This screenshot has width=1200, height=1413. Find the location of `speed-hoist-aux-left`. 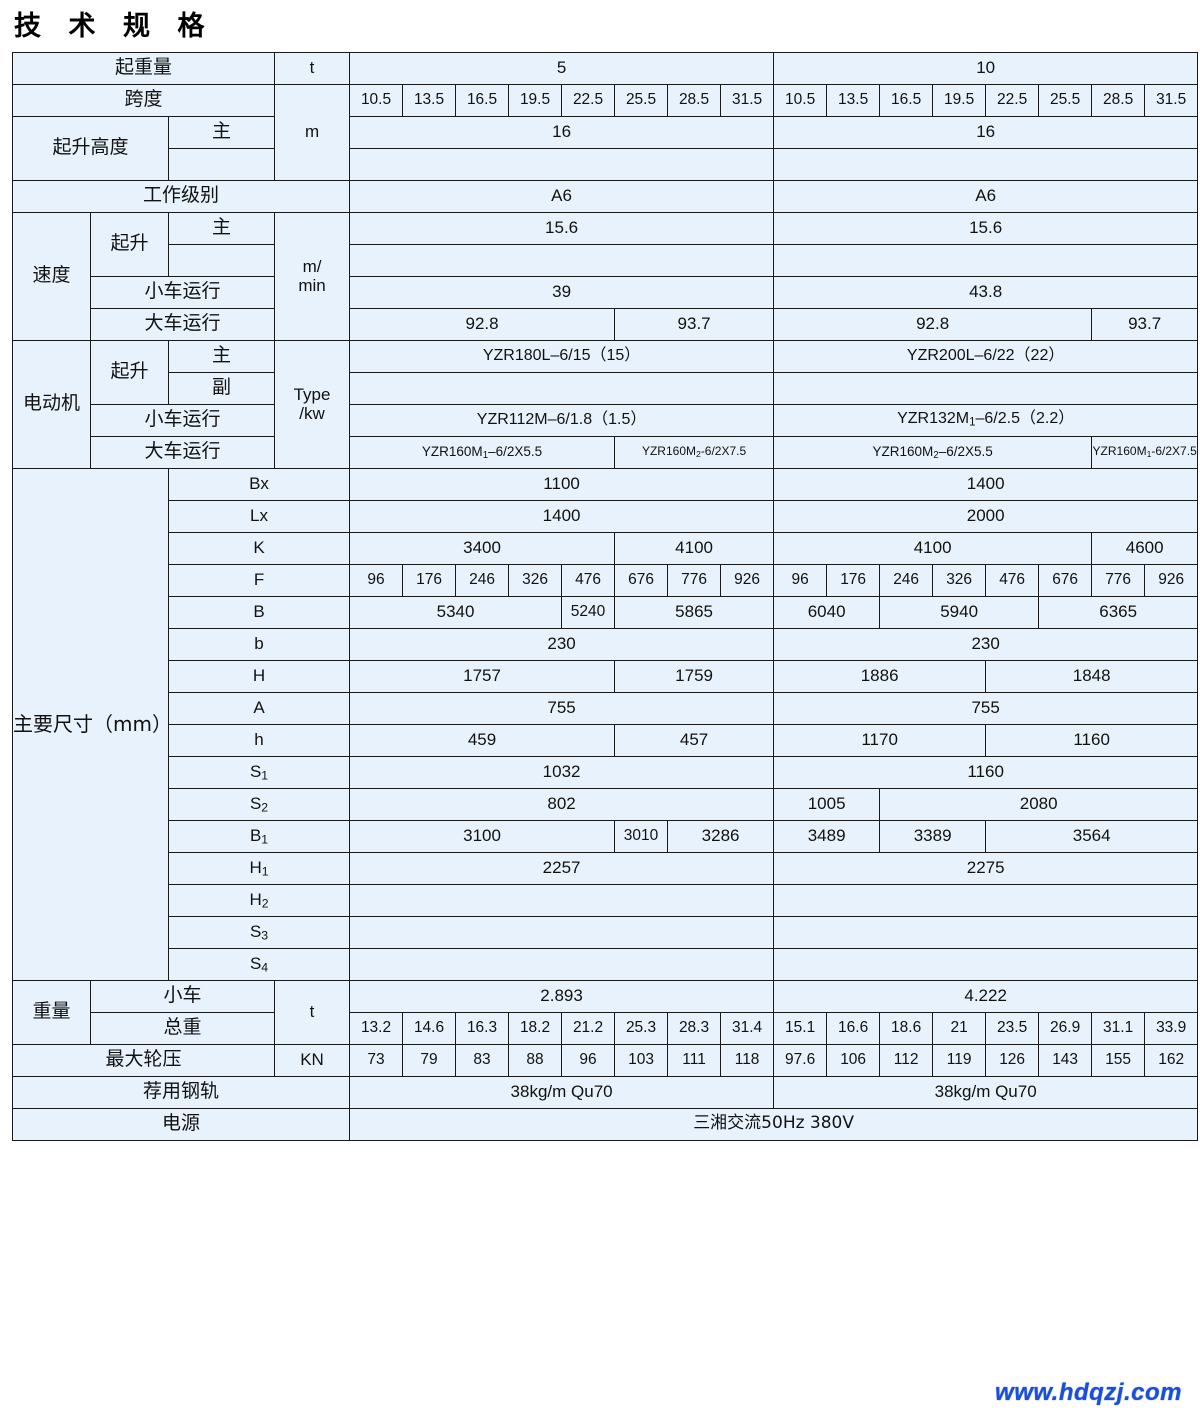

speed-hoist-aux-left is located at coordinates (562, 260).